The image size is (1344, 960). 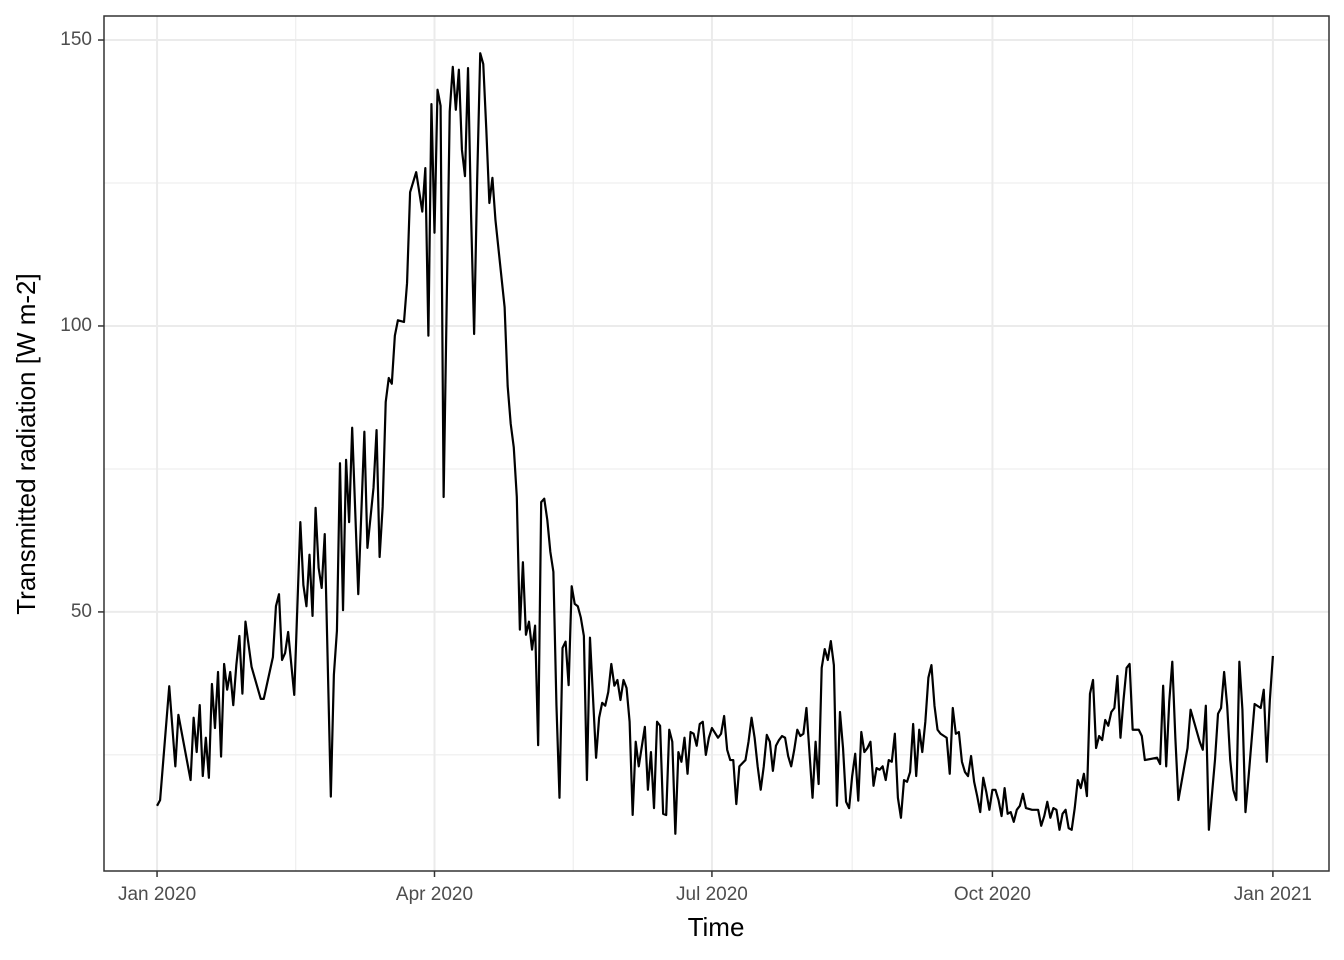 What do you see at coordinates (76, 39) in the screenshot?
I see `y-tick-label: 150` at bounding box center [76, 39].